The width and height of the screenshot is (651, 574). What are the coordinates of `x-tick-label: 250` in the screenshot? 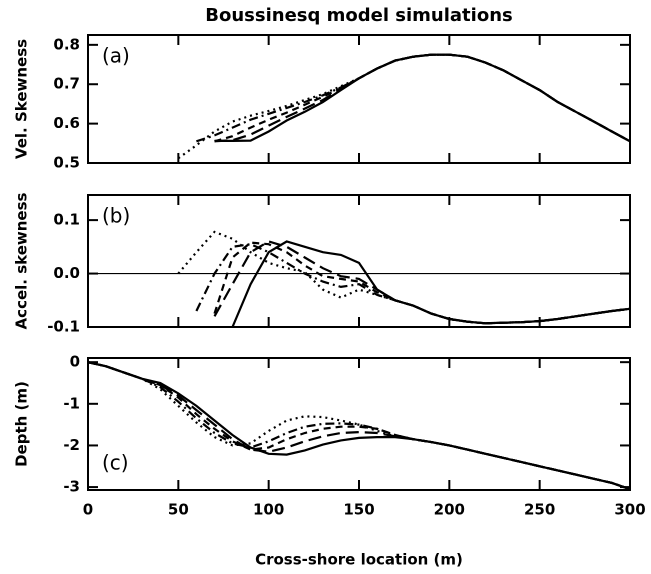 It's located at (539, 510).